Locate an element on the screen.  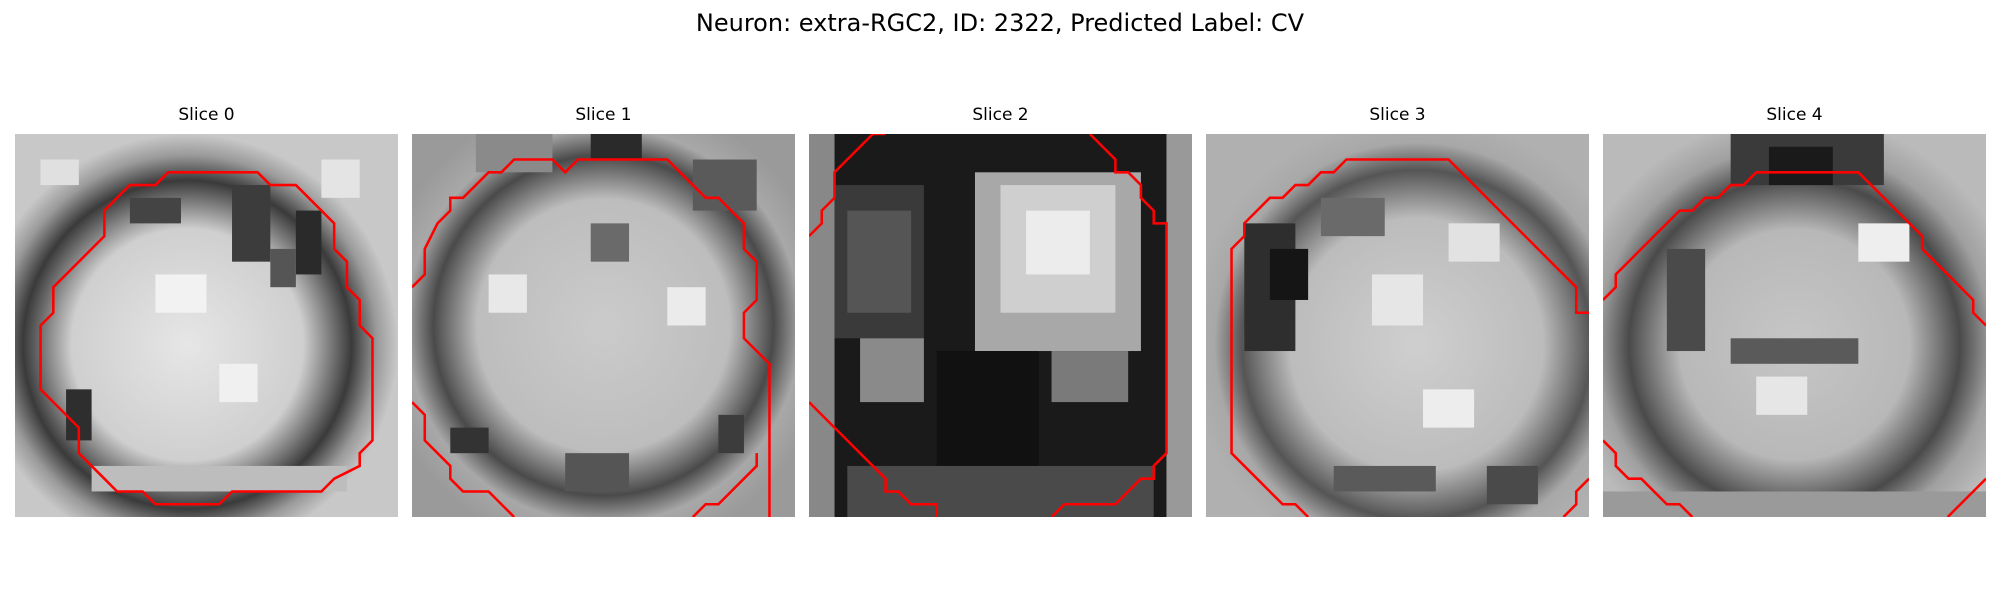
slice-title-1: Slice 1 is located at coordinates (603, 115).